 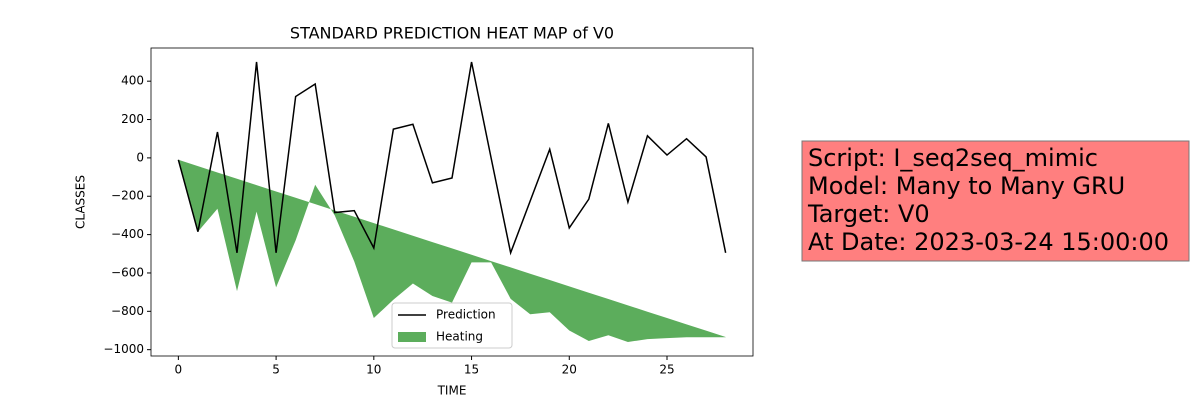 I want to click on annotation-line: Model: Many to Many GRU, so click(x=966, y=186).